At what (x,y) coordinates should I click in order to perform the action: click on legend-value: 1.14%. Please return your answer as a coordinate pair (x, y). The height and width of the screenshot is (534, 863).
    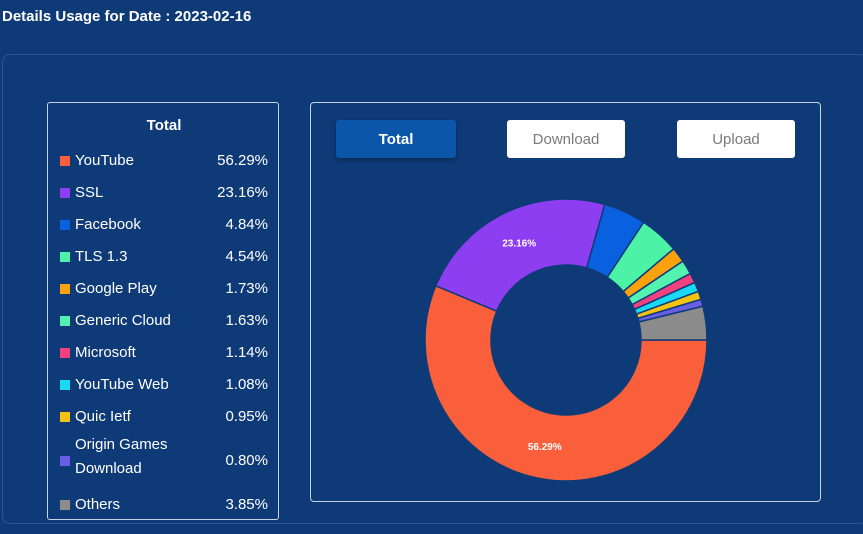
    Looking at the image, I should click on (246, 352).